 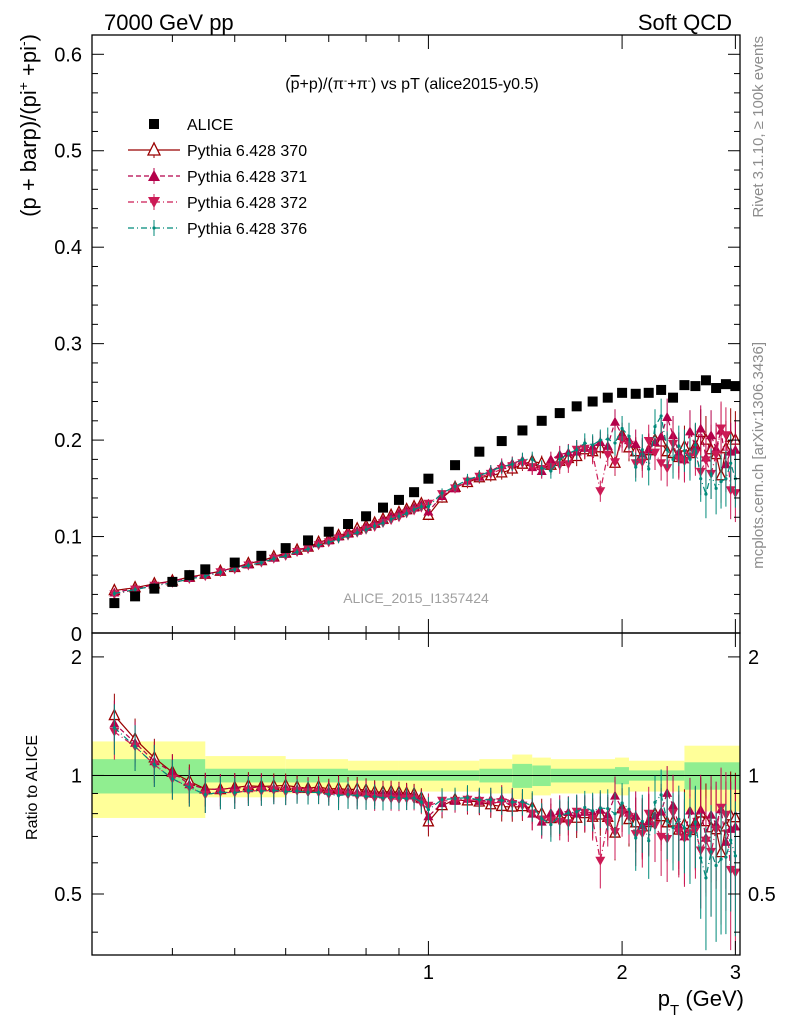 What do you see at coordinates (68, 152) in the screenshot?
I see `main-ytick-label: 0.5` at bounding box center [68, 152].